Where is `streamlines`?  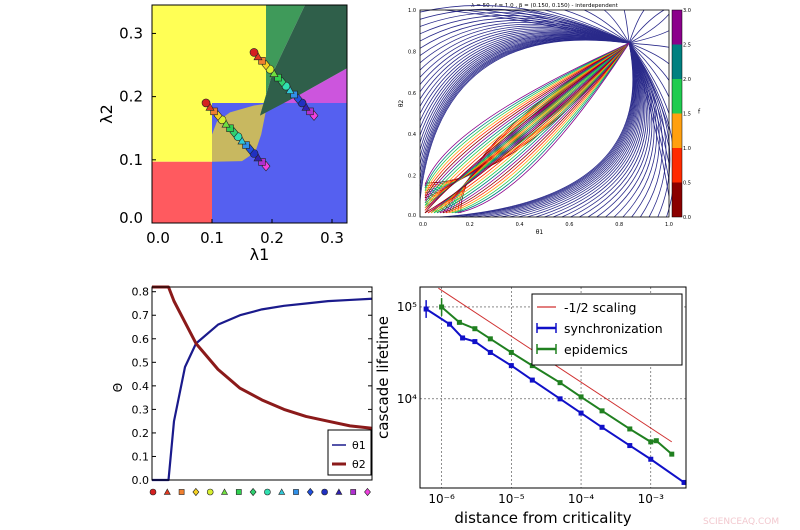
streamlines is located at coordinates (547, 111).